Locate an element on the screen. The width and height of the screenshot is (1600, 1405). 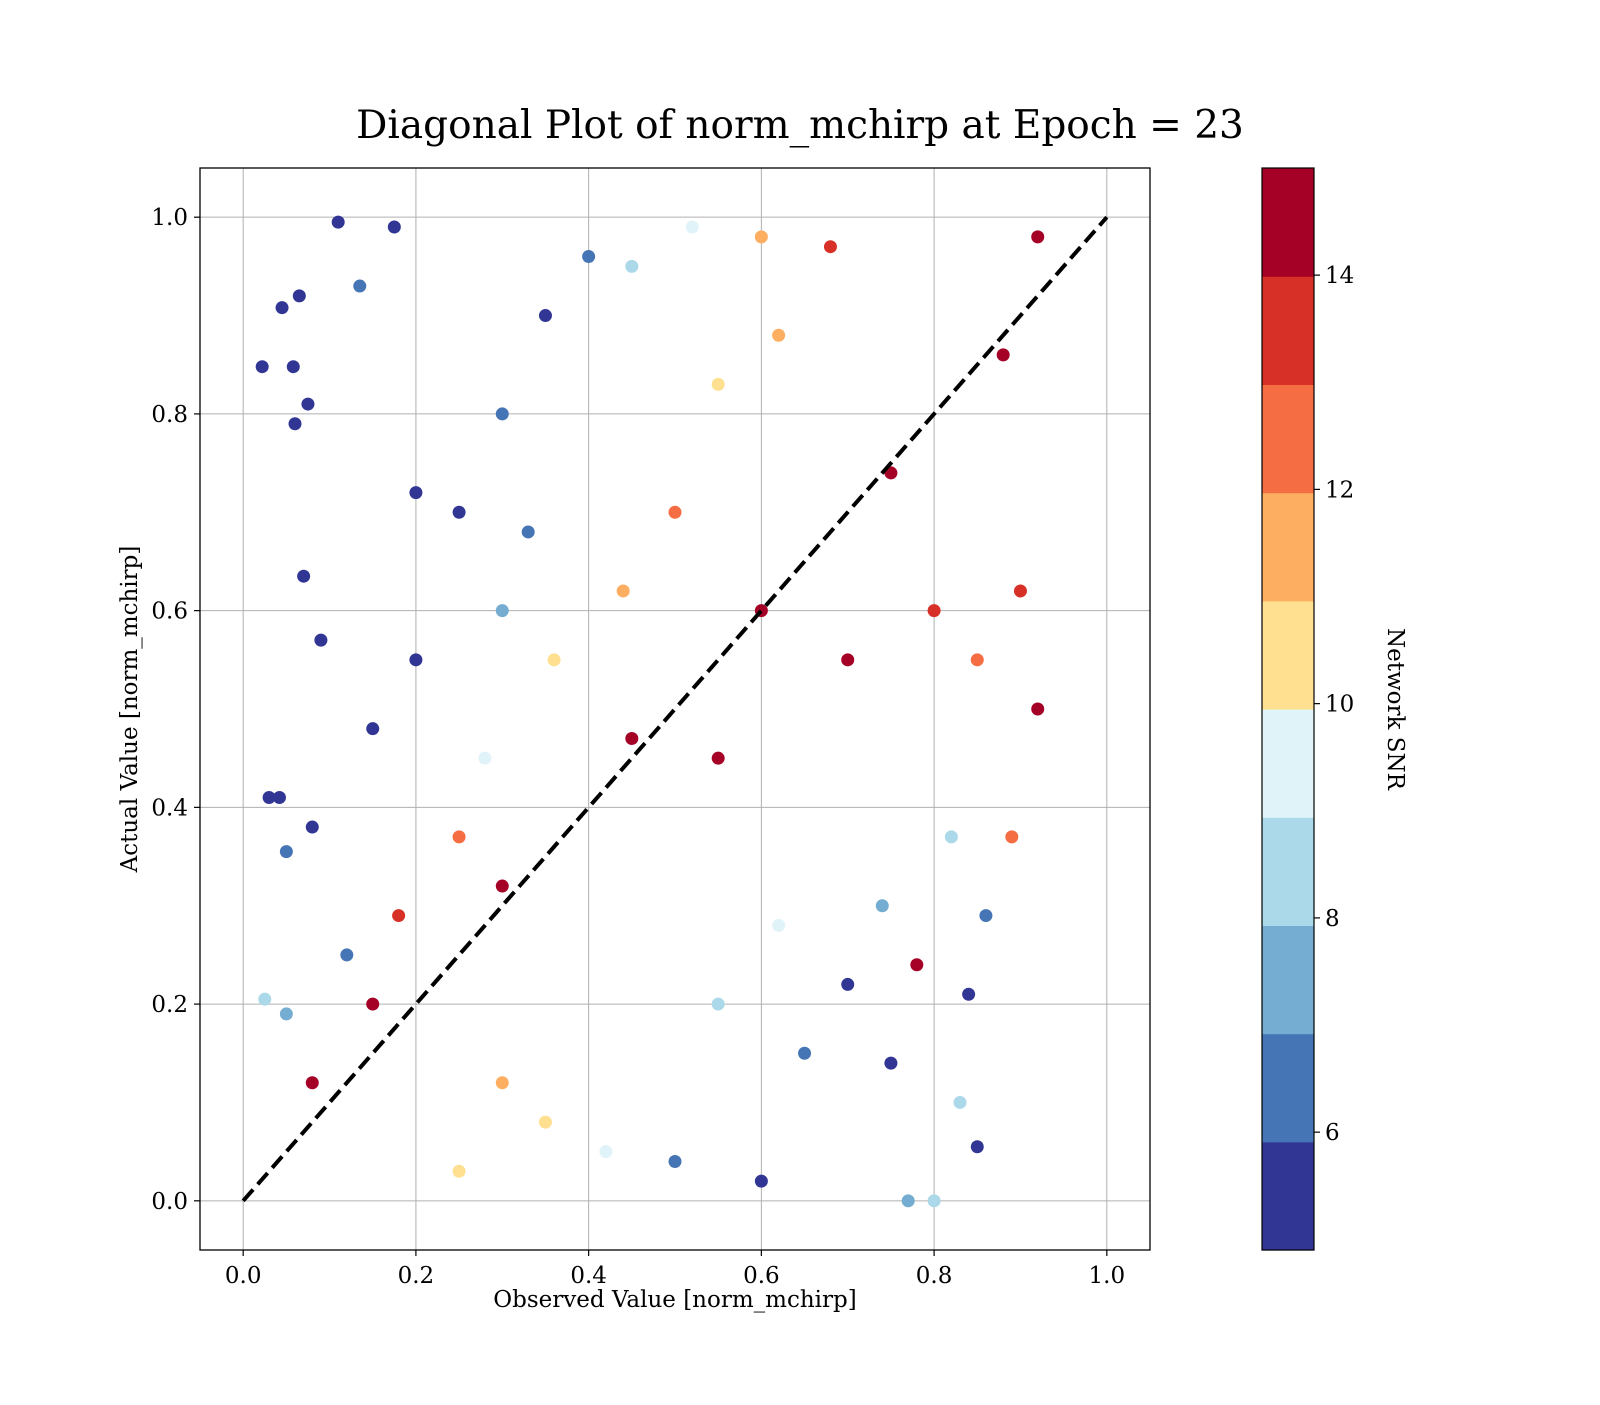
x-tick-label-5: 1.0 is located at coordinates (1107, 1276).